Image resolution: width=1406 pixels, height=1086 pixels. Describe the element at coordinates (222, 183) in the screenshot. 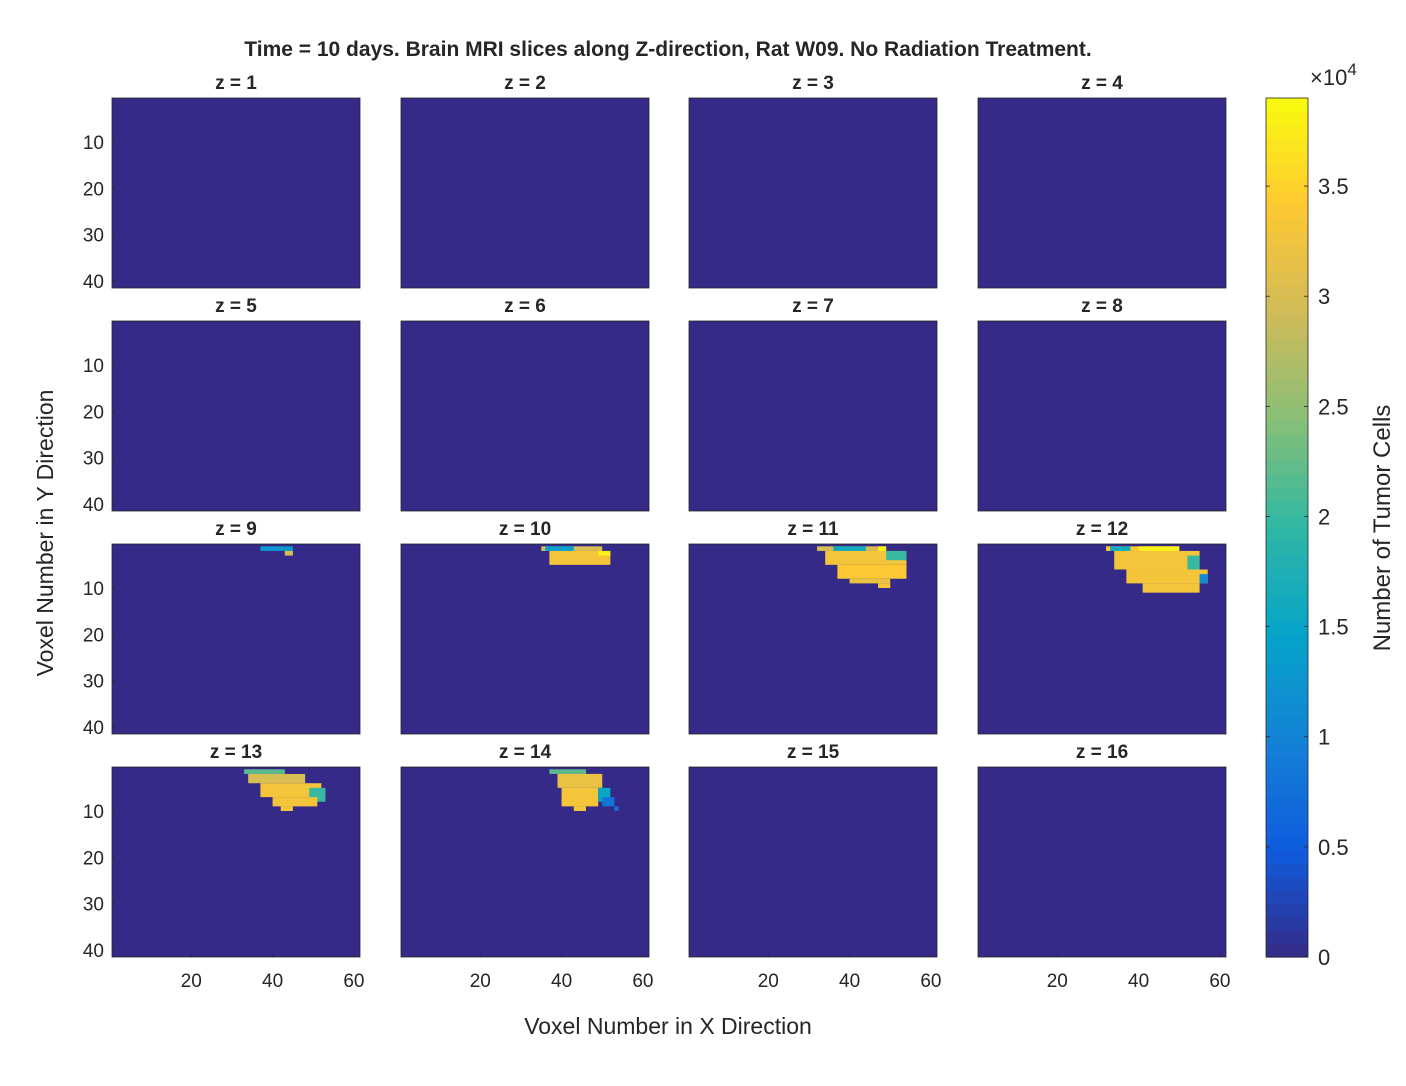

I see `panel-z1: z = 1 10 20 30 40` at that location.